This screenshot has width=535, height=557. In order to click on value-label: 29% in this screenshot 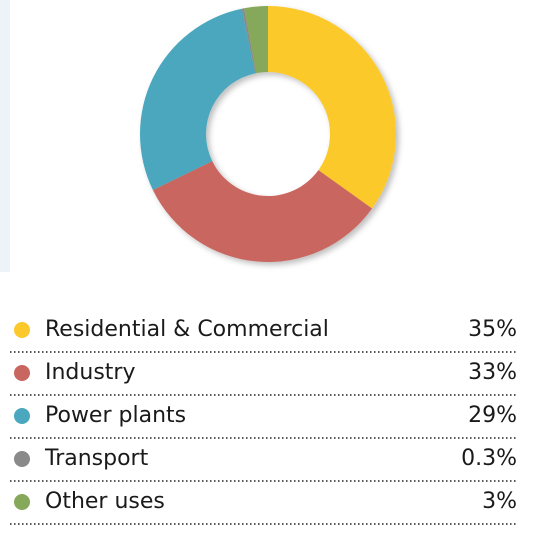, I will do `click(492, 415)`.